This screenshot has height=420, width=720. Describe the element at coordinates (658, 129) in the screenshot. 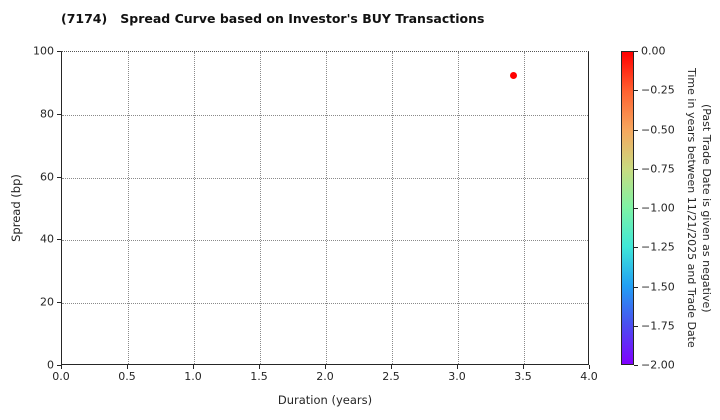

I see `colorbar-tick-label: −0.50` at that location.